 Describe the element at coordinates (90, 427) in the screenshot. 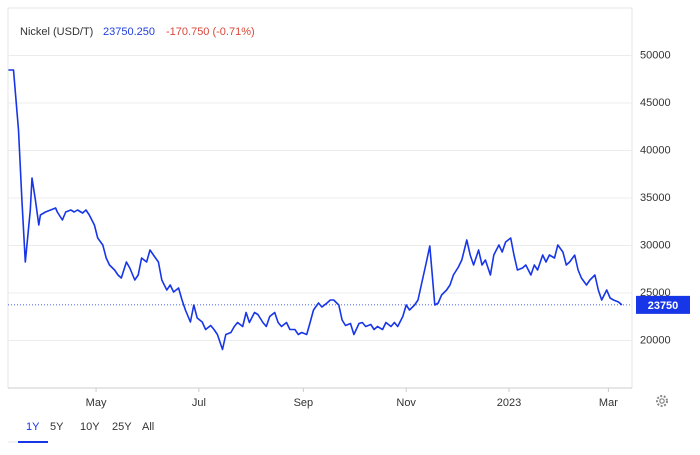

I see `range-button: 10Y` at that location.